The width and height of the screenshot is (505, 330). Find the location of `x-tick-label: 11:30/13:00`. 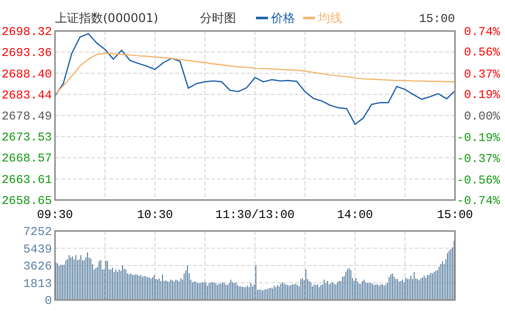

x-tick-label: 11:30/13:00 is located at coordinates (255, 215).